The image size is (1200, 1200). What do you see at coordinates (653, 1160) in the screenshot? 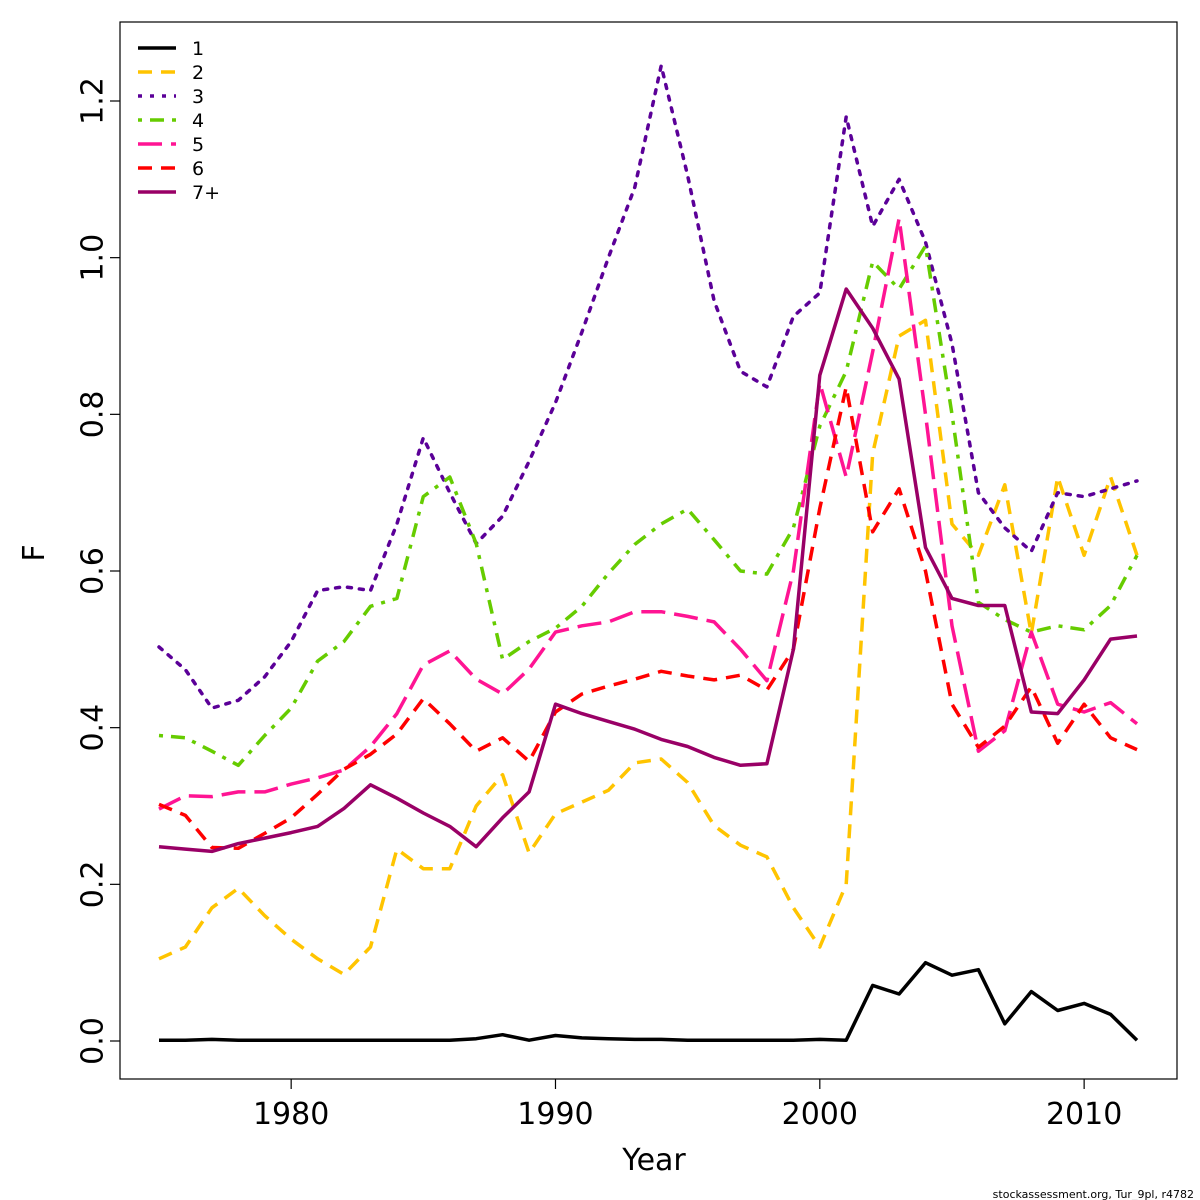
I see `x-axis-title: Year` at bounding box center [653, 1160].